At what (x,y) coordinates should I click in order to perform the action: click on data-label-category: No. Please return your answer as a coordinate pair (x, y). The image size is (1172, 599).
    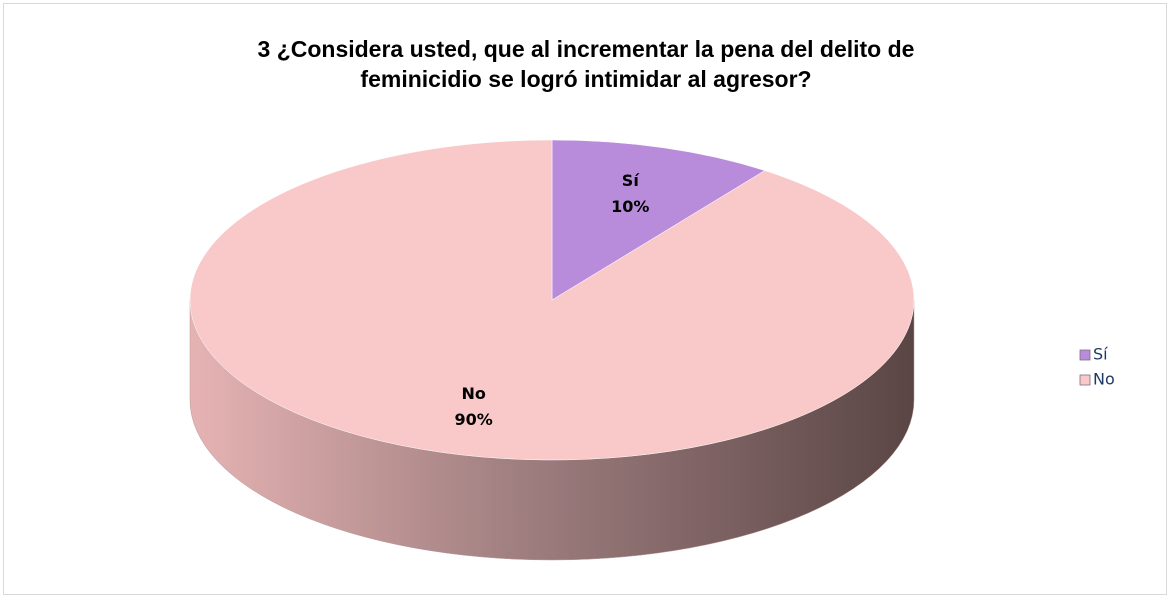
    Looking at the image, I should click on (473, 393).